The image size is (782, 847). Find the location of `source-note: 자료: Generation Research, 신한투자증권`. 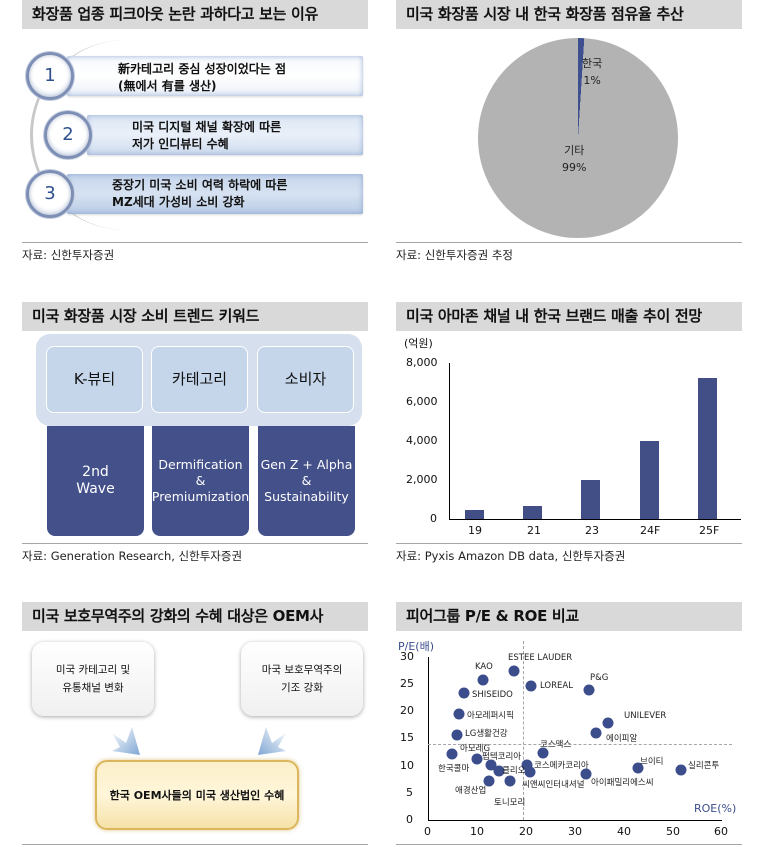

source-note: 자료: Generation Research, 신한투자증권 is located at coordinates (132, 556).